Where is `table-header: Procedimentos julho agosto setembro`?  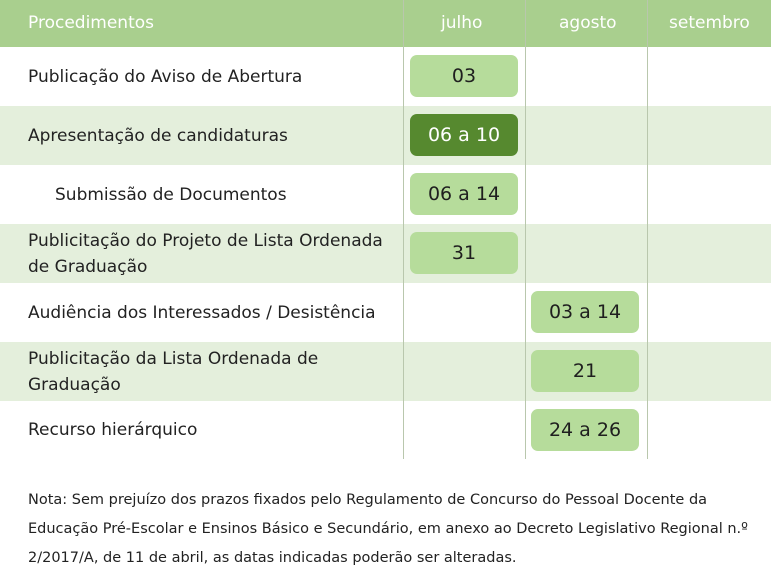
table-header: Procedimentos julho agosto setembro is located at coordinates (385, 23).